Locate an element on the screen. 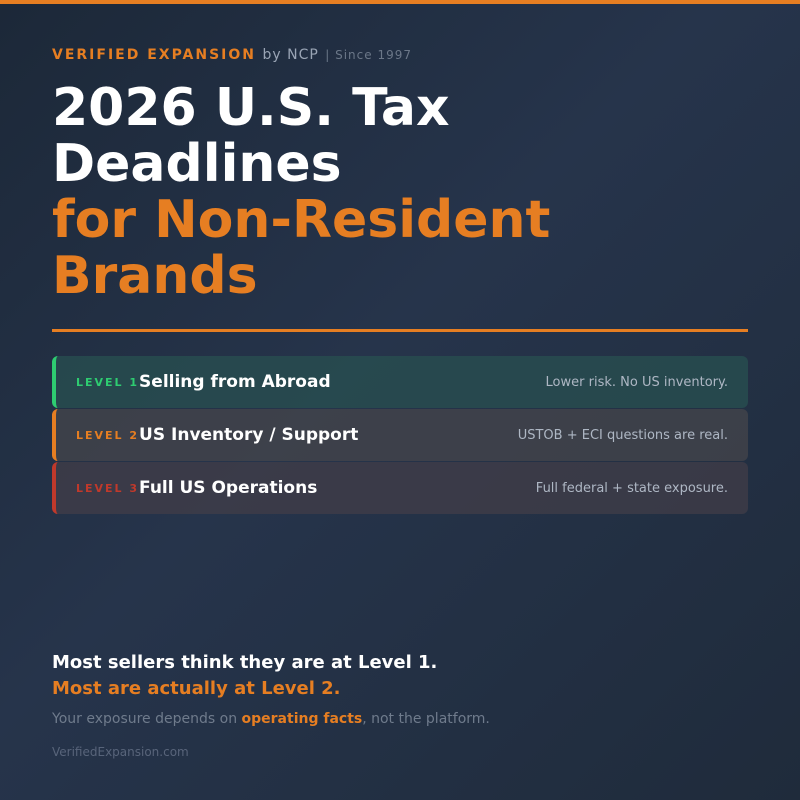 This screenshot has width=800, height=800. site: VerifiedExpansion.com is located at coordinates (120, 752).